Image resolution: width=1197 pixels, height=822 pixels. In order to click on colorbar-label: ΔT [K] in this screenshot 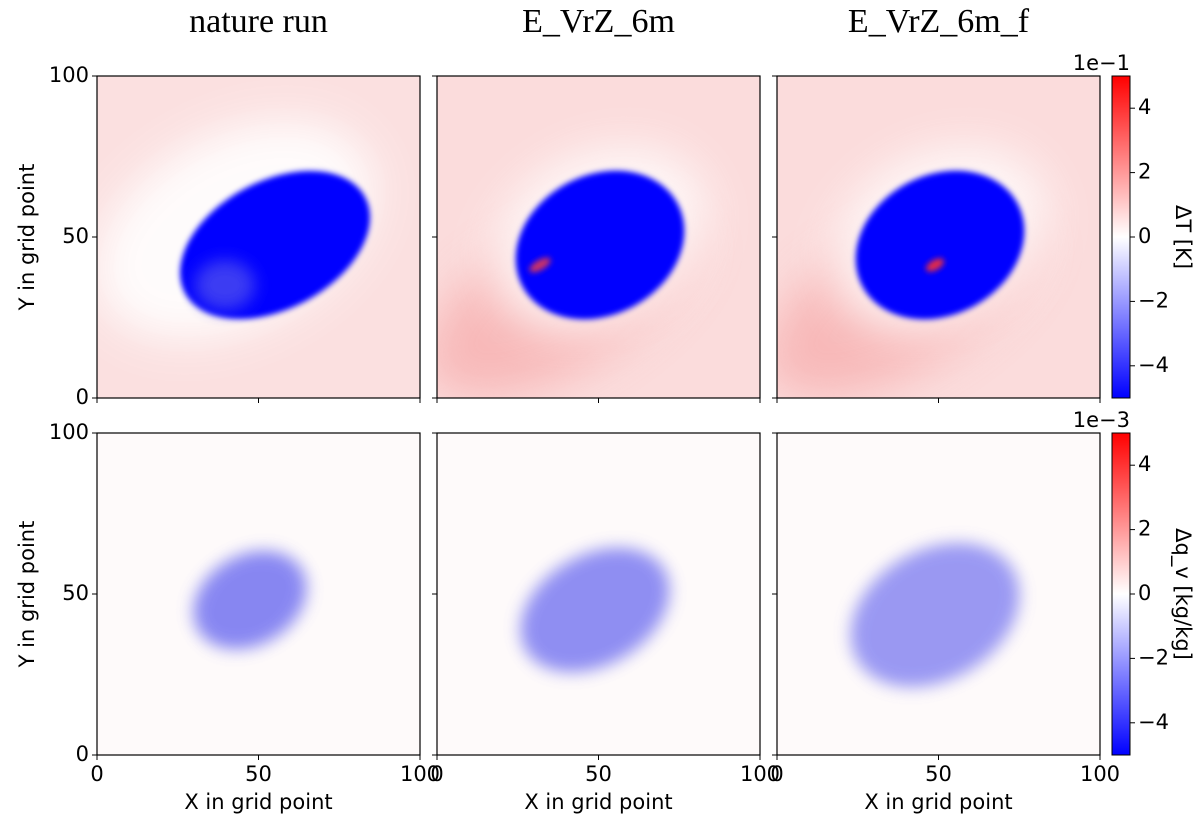, I will do `click(1183, 237)`.